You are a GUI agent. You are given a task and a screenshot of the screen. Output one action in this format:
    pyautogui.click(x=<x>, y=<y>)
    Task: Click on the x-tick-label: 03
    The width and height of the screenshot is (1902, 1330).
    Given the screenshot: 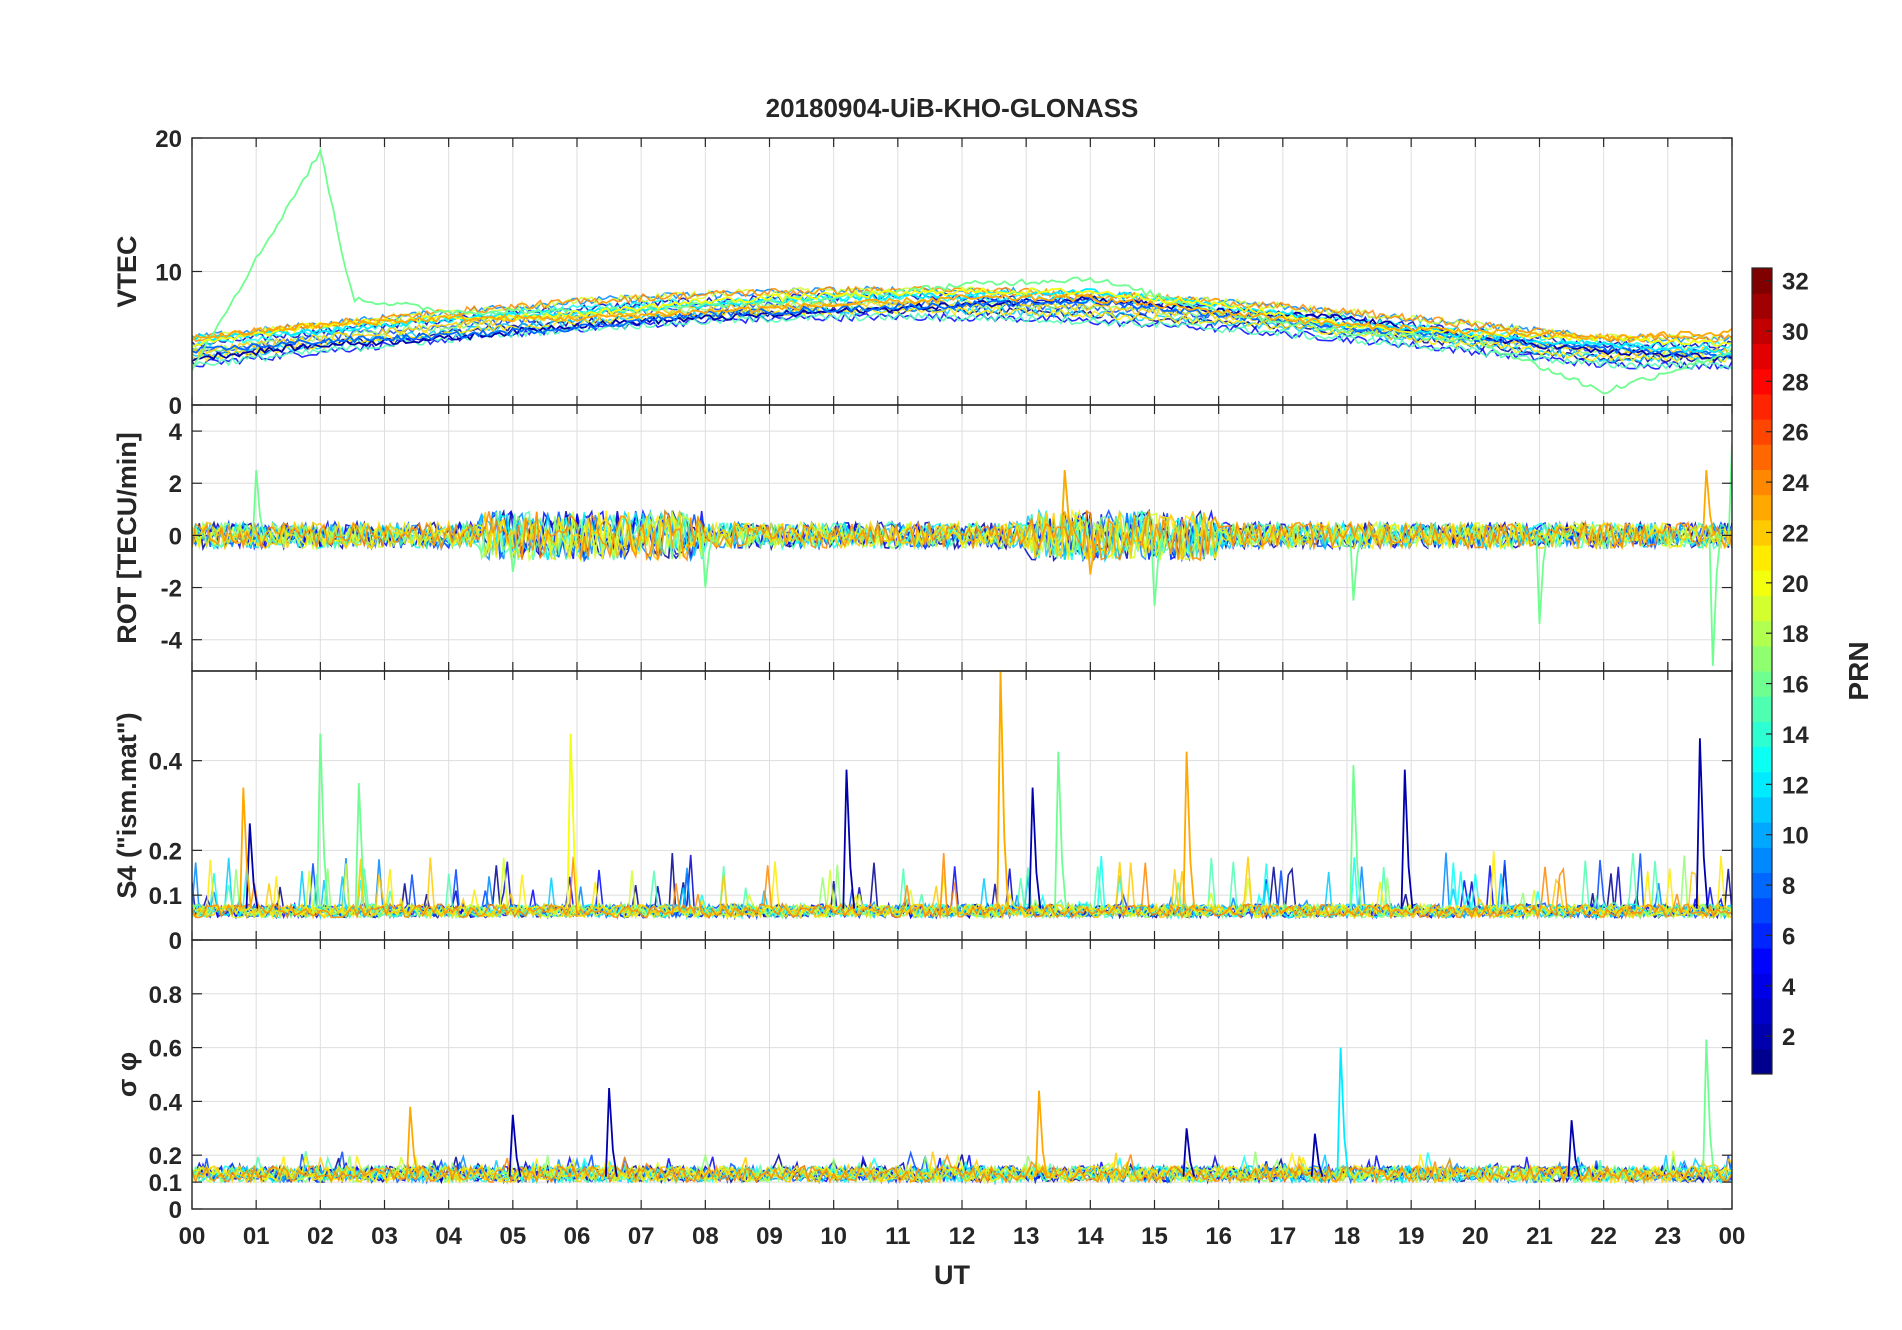 What is the action you would take?
    pyautogui.click(x=384, y=1236)
    